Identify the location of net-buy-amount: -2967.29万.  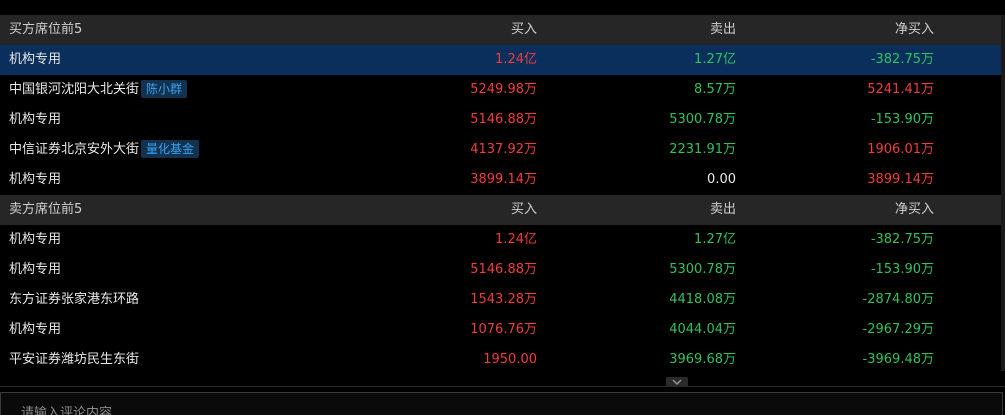
(898, 329).